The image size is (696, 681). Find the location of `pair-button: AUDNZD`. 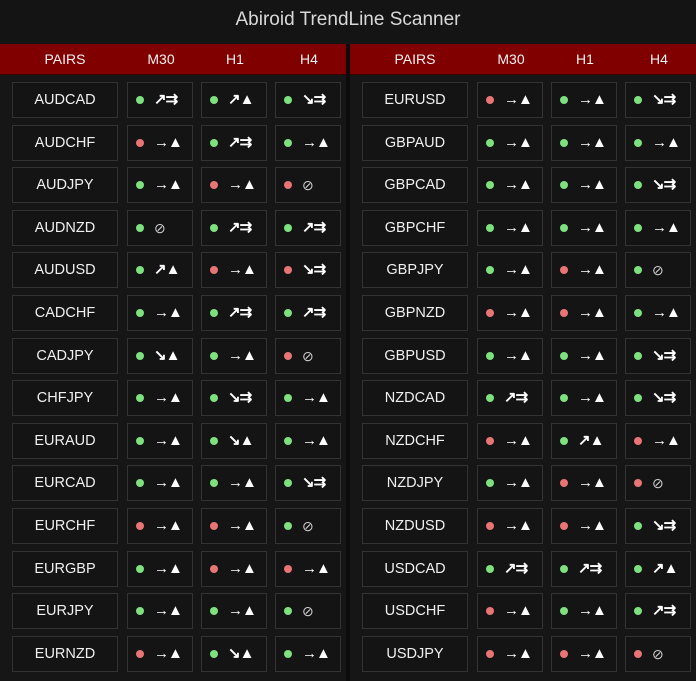

pair-button: AUDNZD is located at coordinates (65, 227).